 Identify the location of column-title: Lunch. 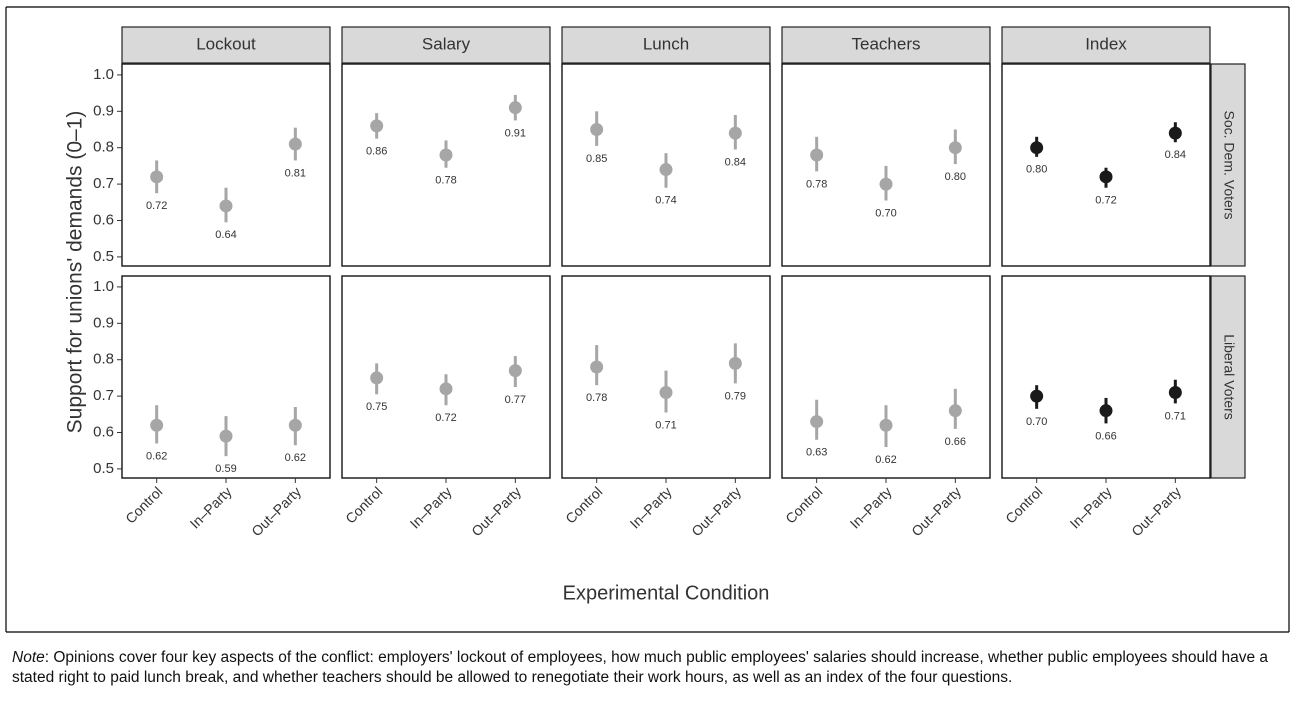
(666, 43).